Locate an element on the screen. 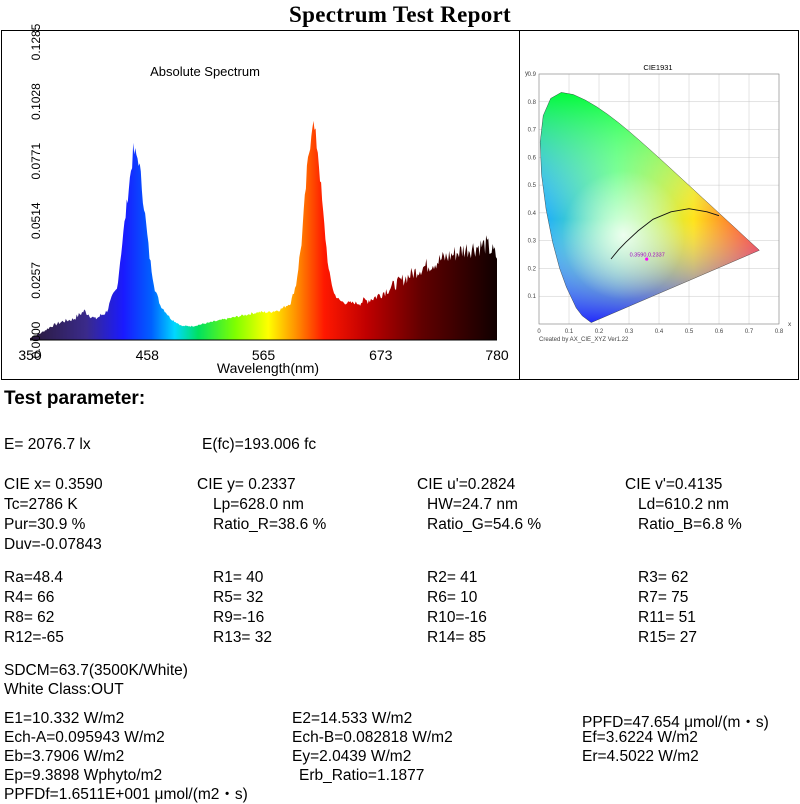  param-ld: Ld=610.2 nm is located at coordinates (683, 504).